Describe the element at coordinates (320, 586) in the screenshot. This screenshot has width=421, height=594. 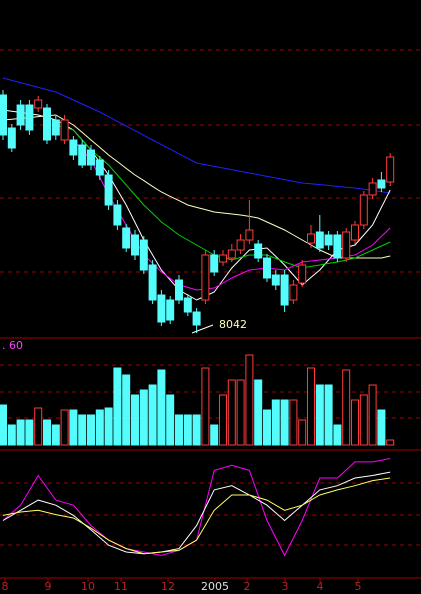
I see `x-tick-label: 4` at that location.